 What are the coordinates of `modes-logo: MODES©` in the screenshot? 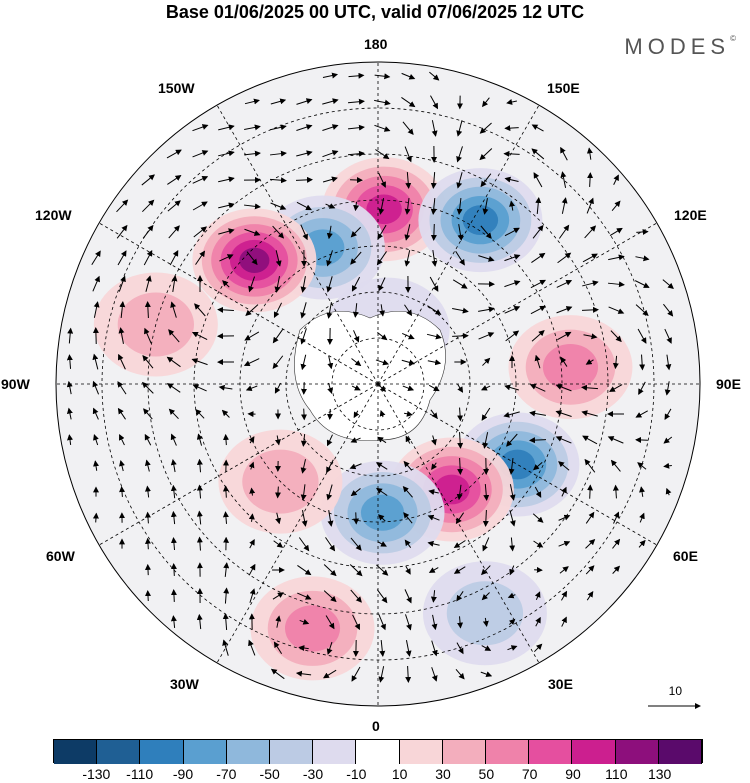 It's located at (680, 46).